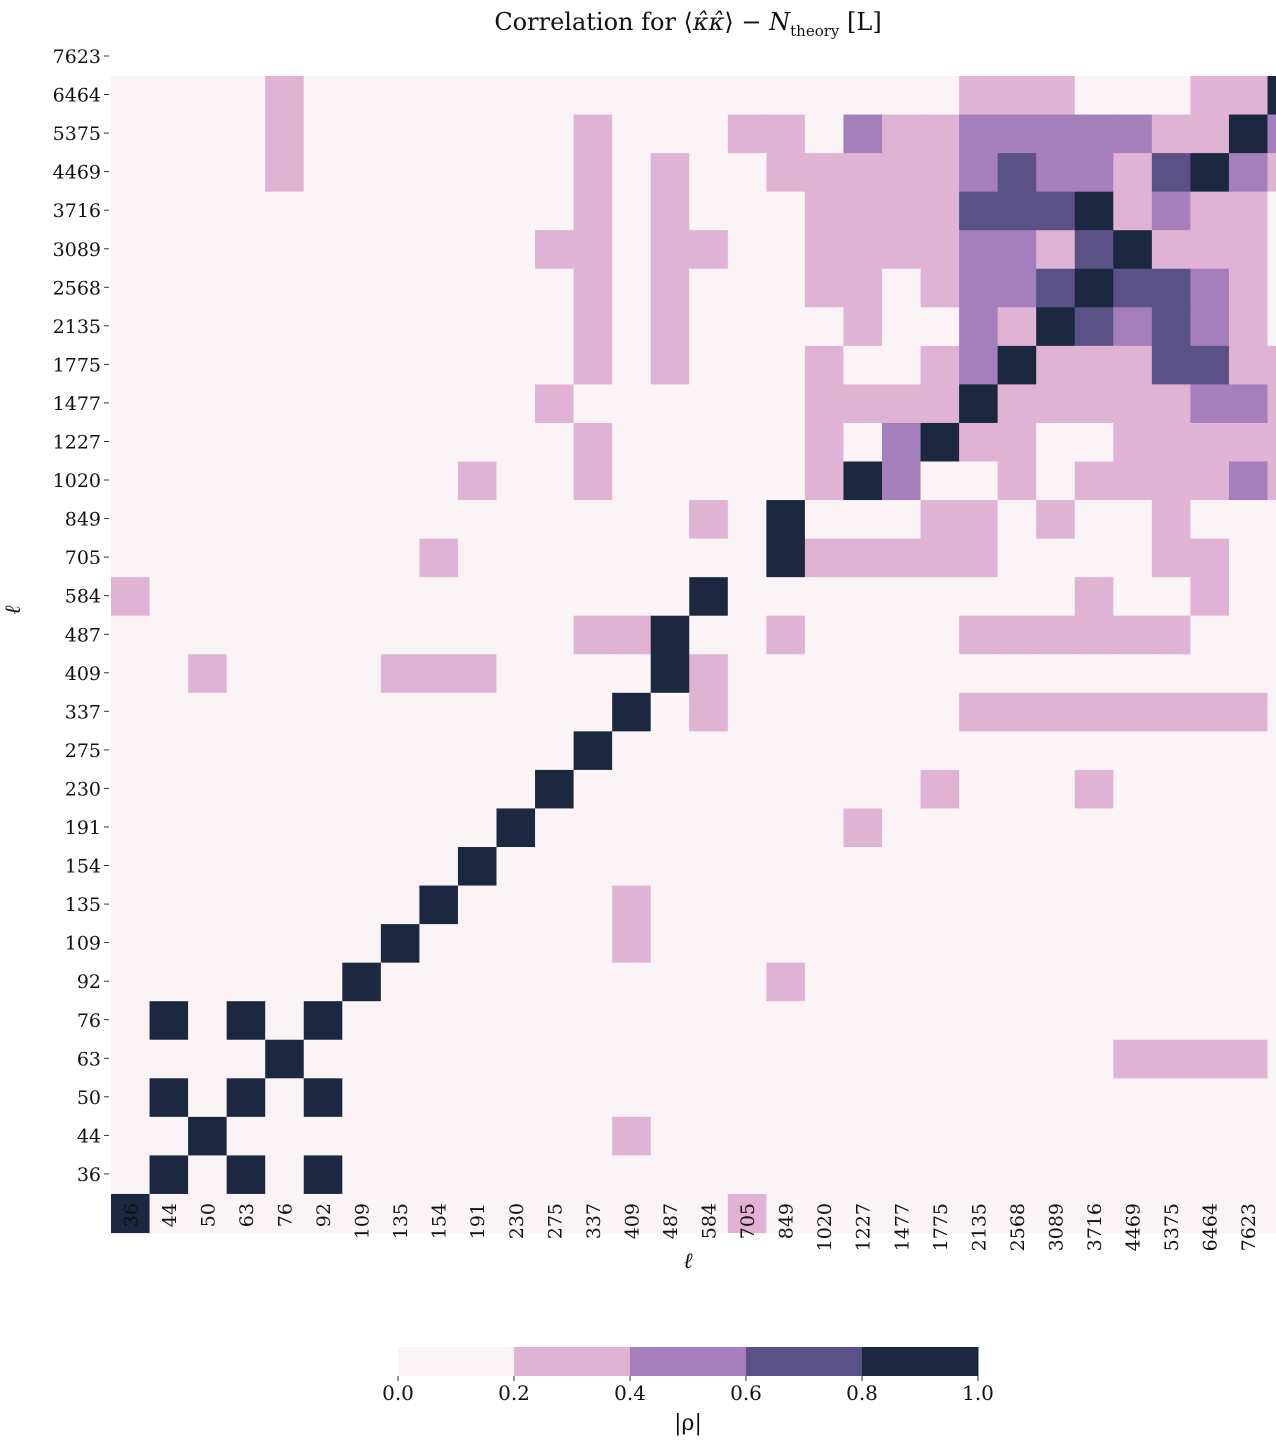  I want to click on y-tick-label: 1477, so click(77, 404).